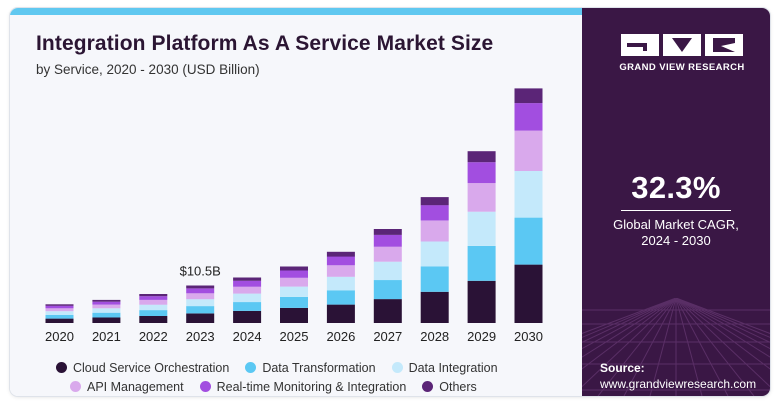 The image size is (781, 406). What do you see at coordinates (319, 367) in the screenshot?
I see `legend-label: Data Transformation` at bounding box center [319, 367].